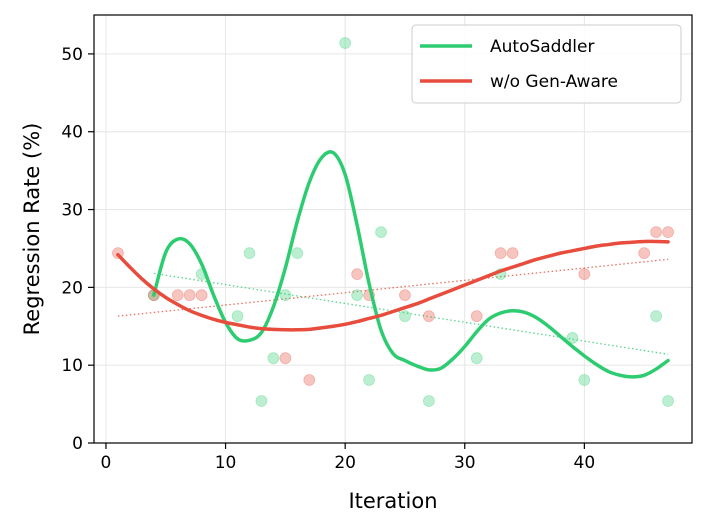 The height and width of the screenshot is (529, 705). Describe the element at coordinates (72, 55) in the screenshot. I see `y-tick-label: 50` at that location.